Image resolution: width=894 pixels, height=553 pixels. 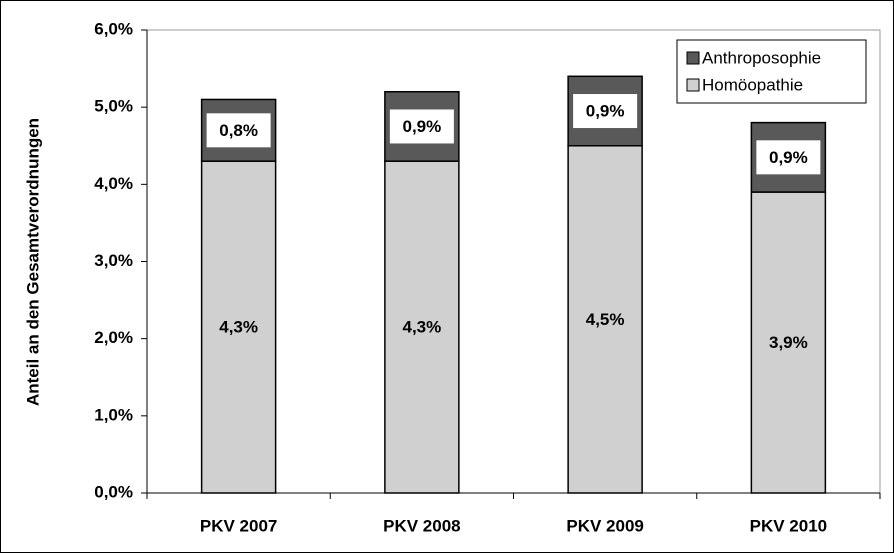 I want to click on value-label: 3,9%, so click(x=788, y=342).